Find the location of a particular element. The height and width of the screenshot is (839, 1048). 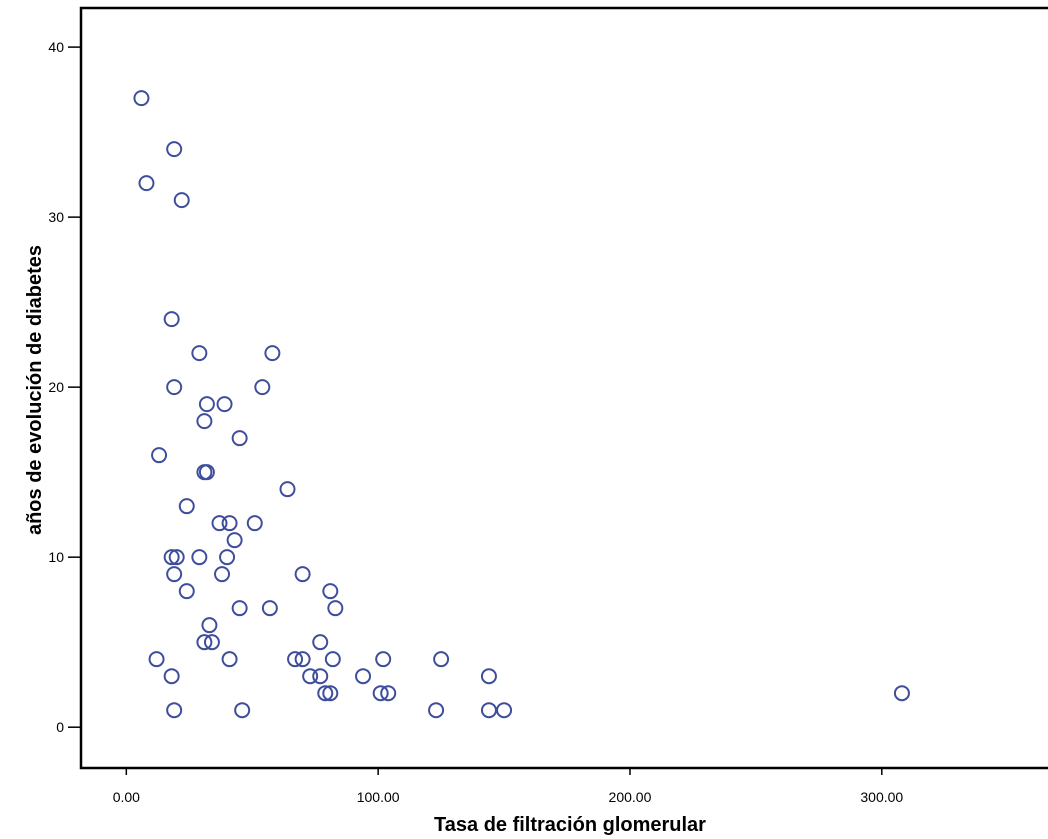

x-tick-label: 200.00 is located at coordinates (630, 797).